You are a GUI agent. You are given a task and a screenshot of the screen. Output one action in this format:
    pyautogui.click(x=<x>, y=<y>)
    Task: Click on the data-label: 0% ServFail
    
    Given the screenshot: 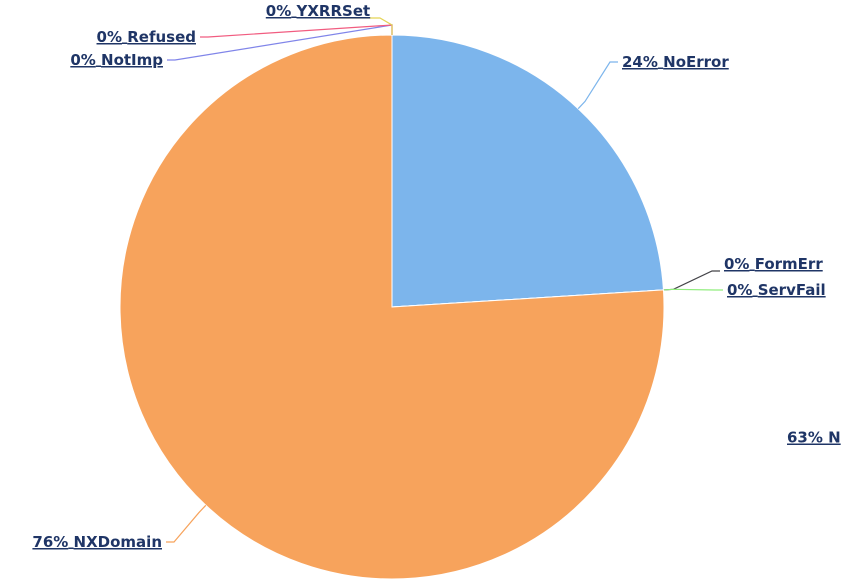 What is the action you would take?
    pyautogui.click(x=776, y=290)
    